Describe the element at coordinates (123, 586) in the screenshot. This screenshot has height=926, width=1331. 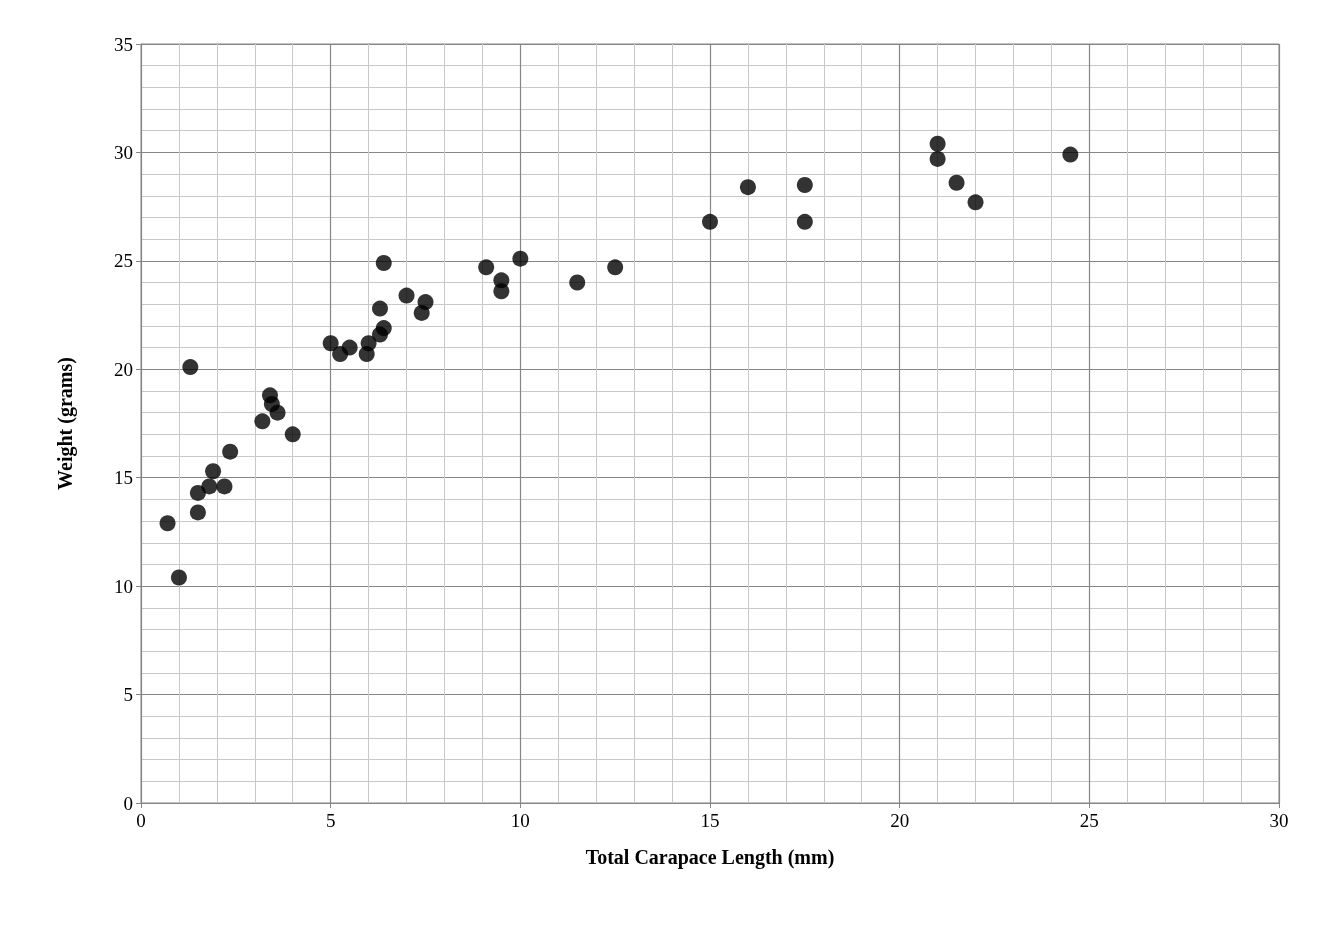
I see `y-tick-label: 10` at that location.